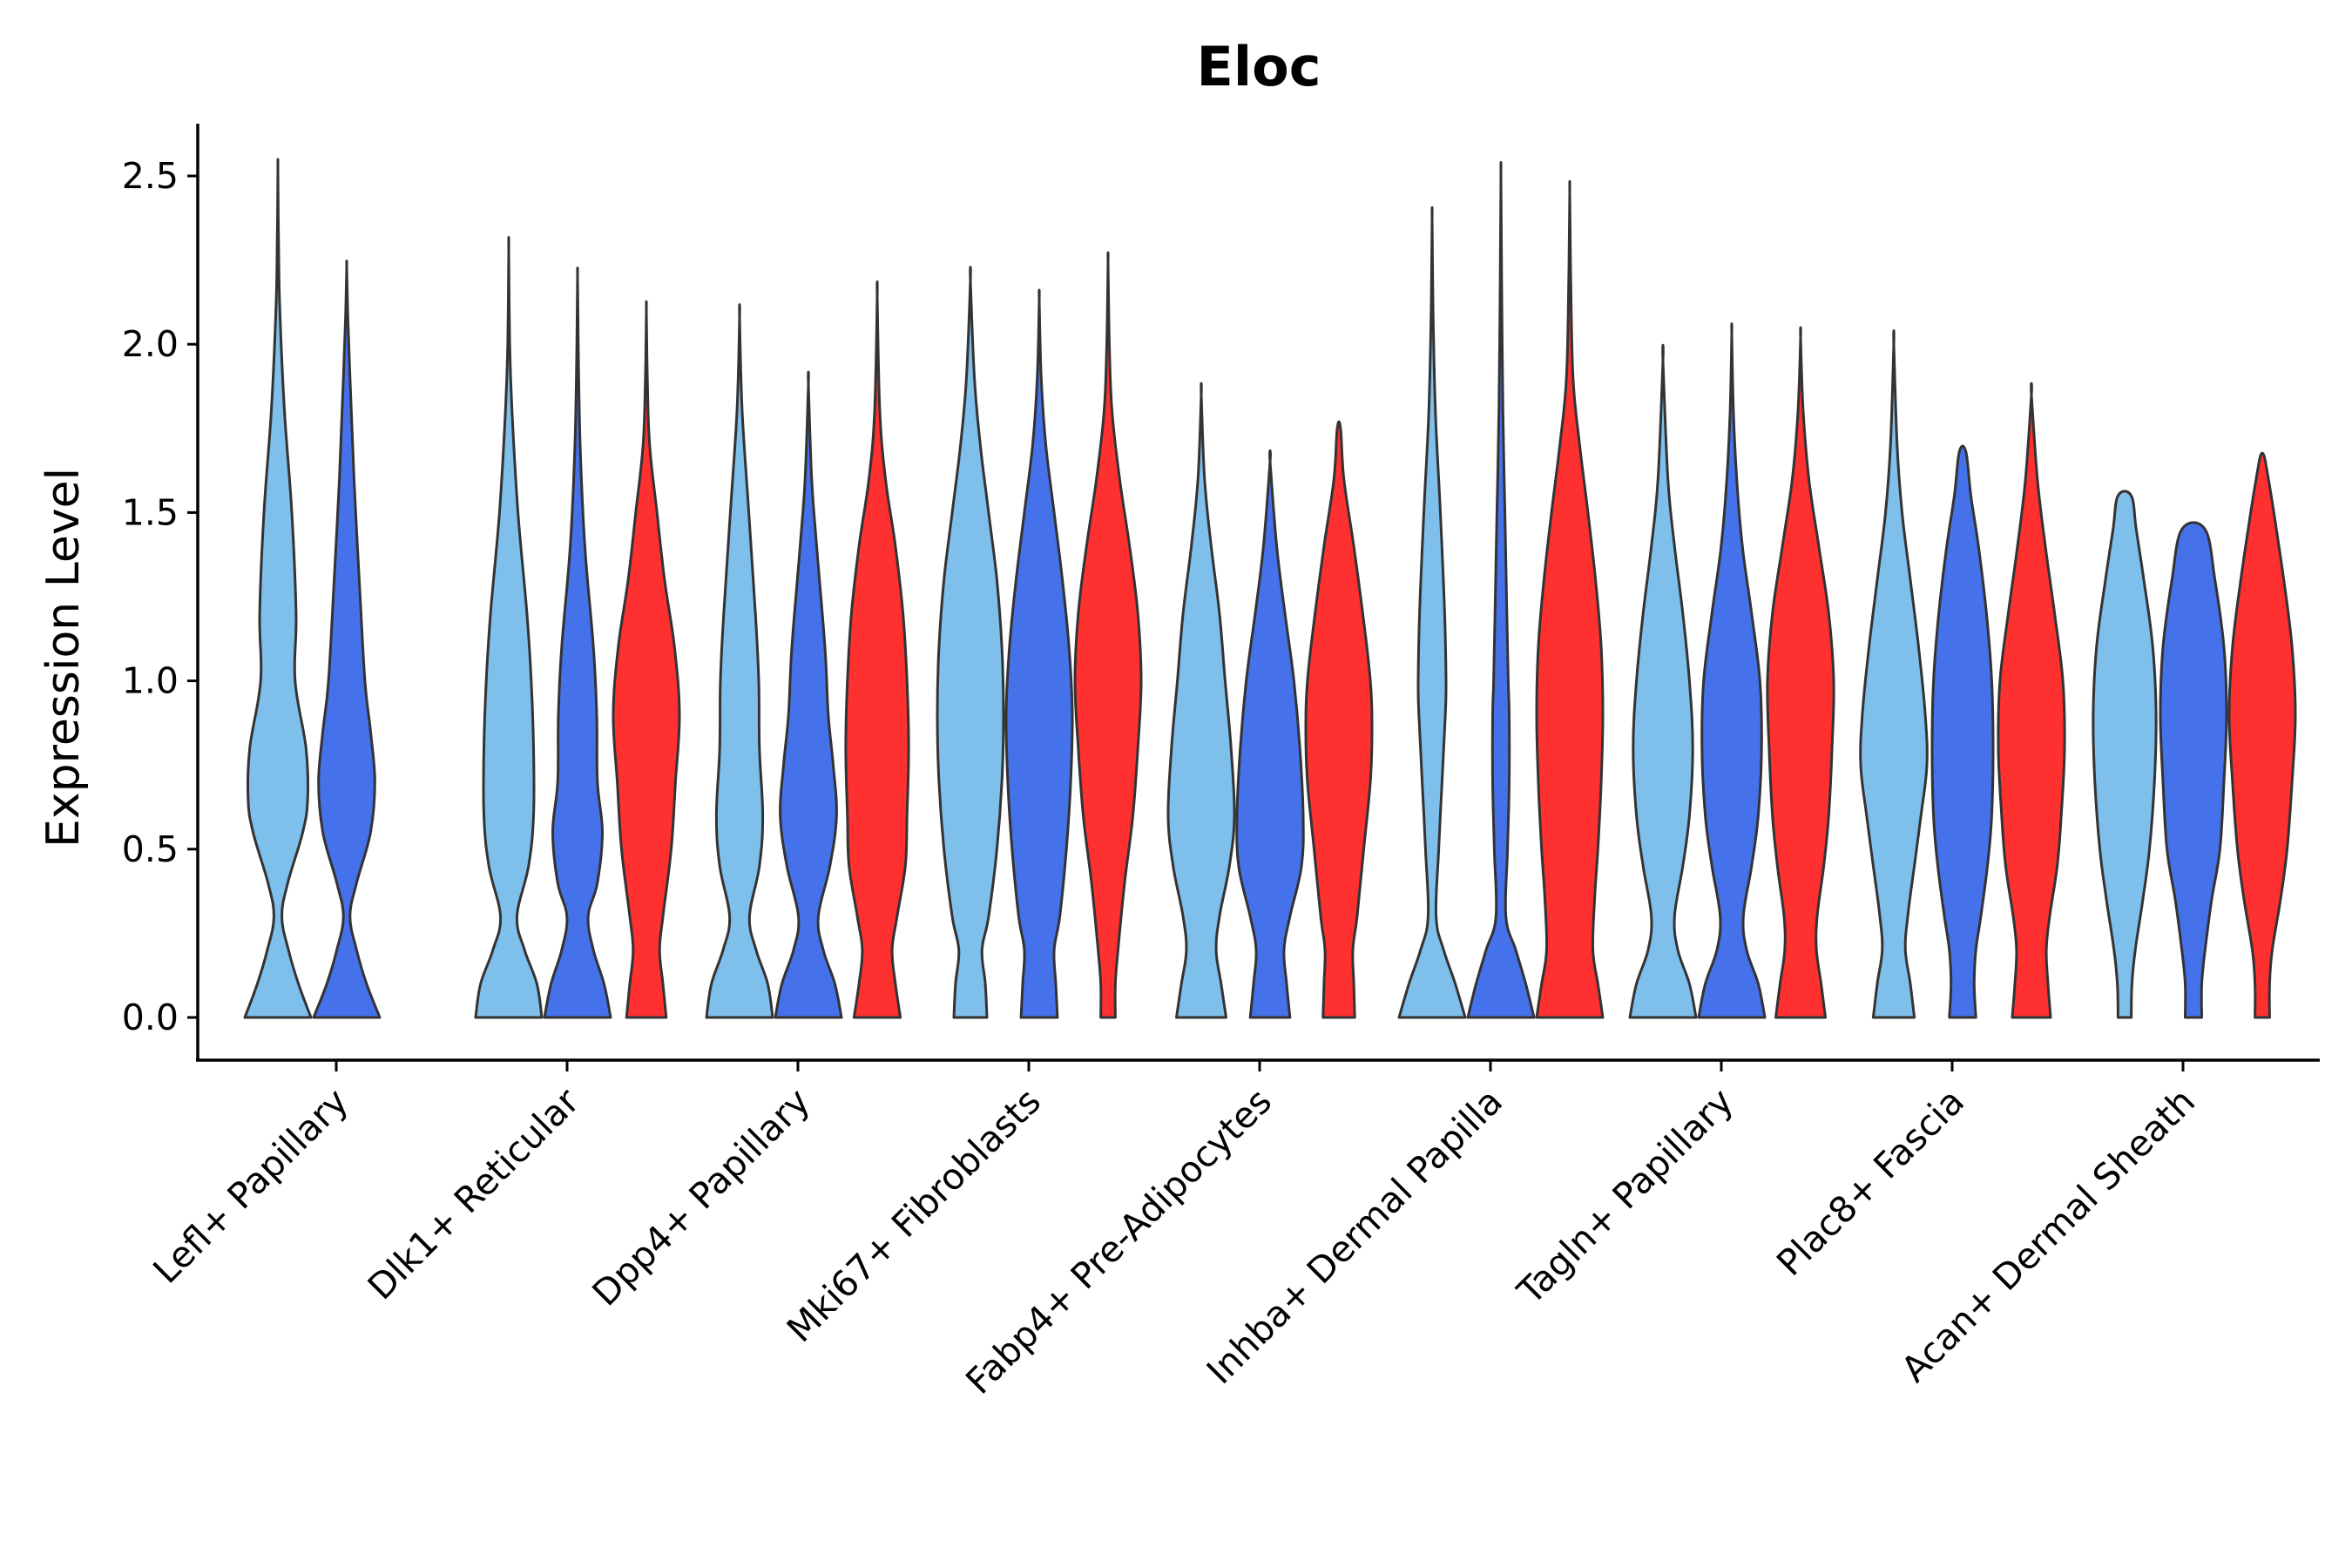 The width and height of the screenshot is (2352, 1568). Describe the element at coordinates (1870, 1182) in the screenshot. I see `x-tick-label: Plac8+ Fascia` at that location.